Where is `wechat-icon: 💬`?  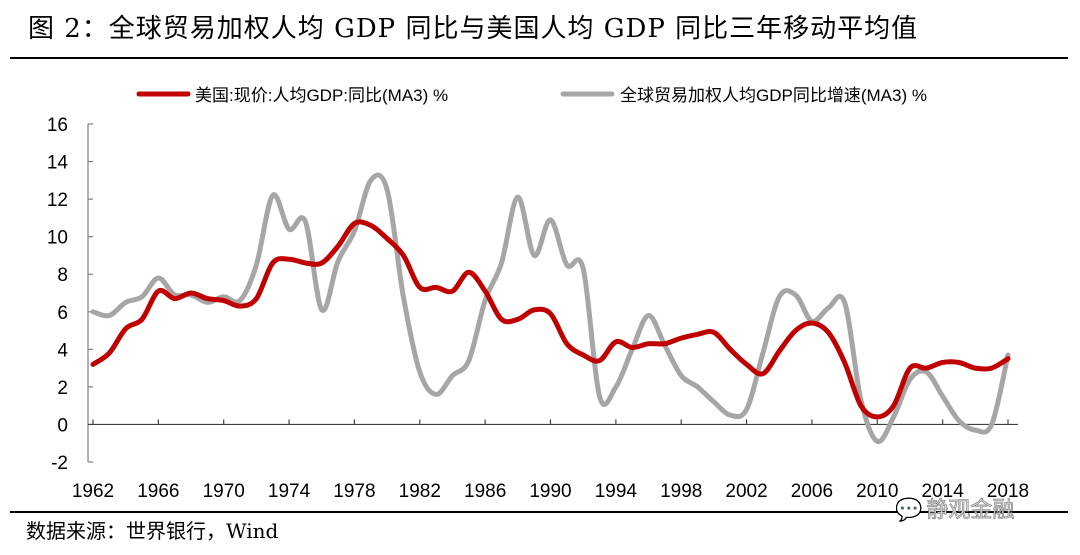 wechat-icon: 💬 is located at coordinates (909, 510).